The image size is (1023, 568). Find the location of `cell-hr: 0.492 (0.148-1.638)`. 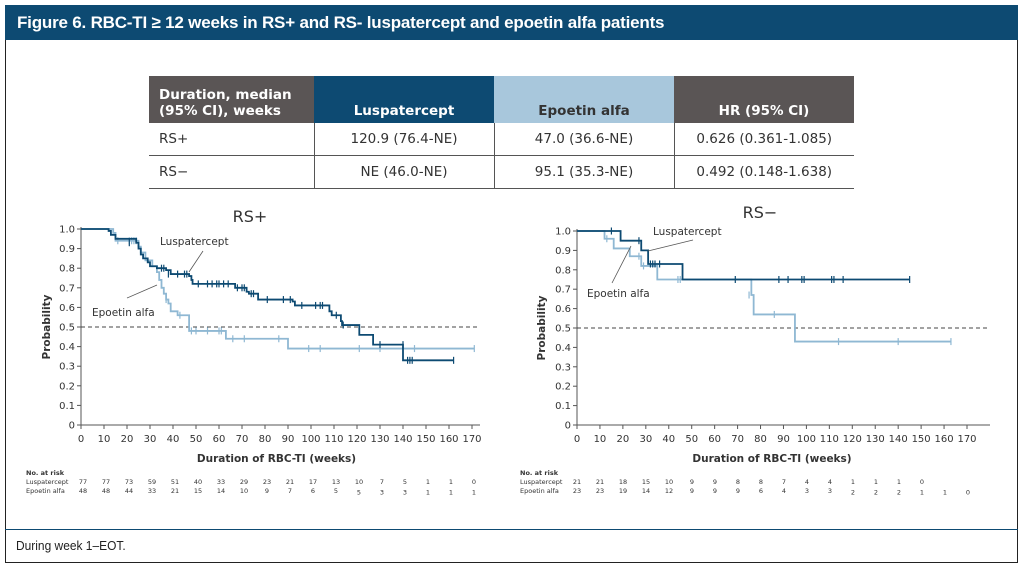

cell-hr: 0.492 (0.148-1.638) is located at coordinates (763, 172).